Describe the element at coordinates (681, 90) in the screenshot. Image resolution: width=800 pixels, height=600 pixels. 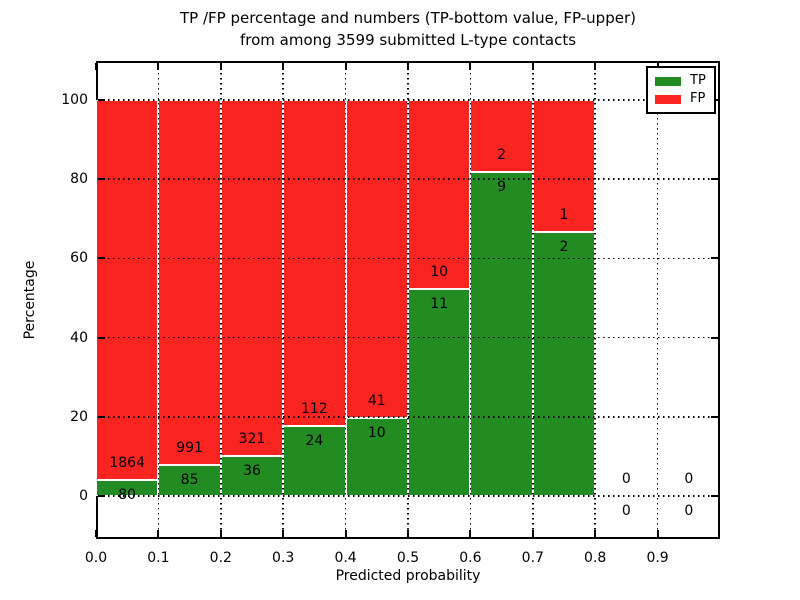
I see `legend: TP FP` at that location.